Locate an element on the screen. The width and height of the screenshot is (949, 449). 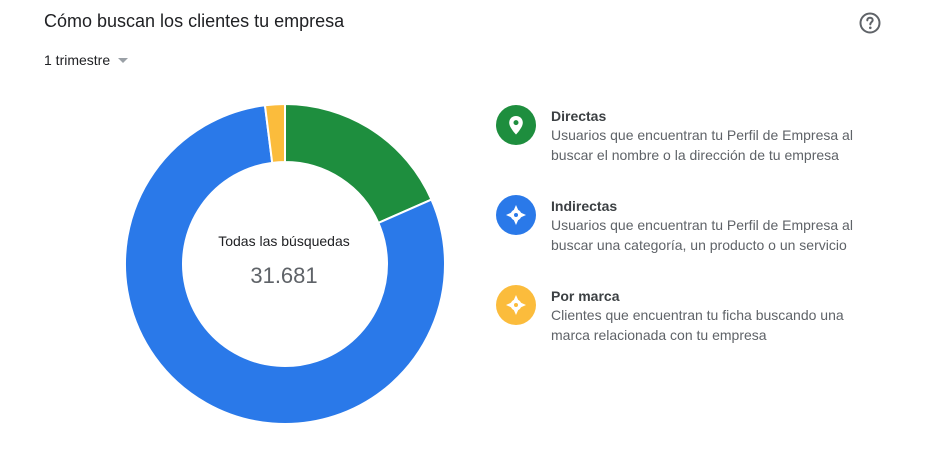
legend-description-line: marca relacionada con tu empresa is located at coordinates (659, 335).